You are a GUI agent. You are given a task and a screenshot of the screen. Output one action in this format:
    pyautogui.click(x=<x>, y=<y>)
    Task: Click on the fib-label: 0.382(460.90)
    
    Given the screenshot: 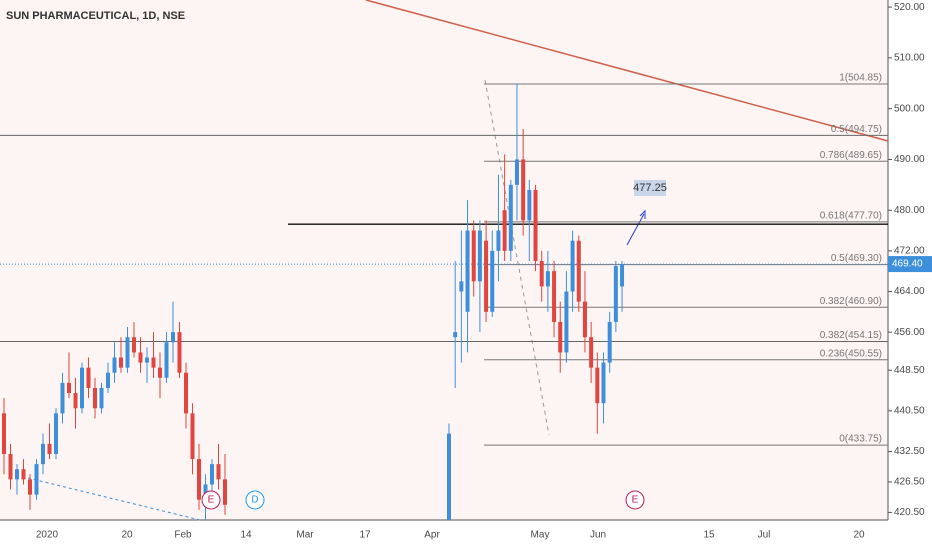 What is the action you would take?
    pyautogui.click(x=851, y=301)
    